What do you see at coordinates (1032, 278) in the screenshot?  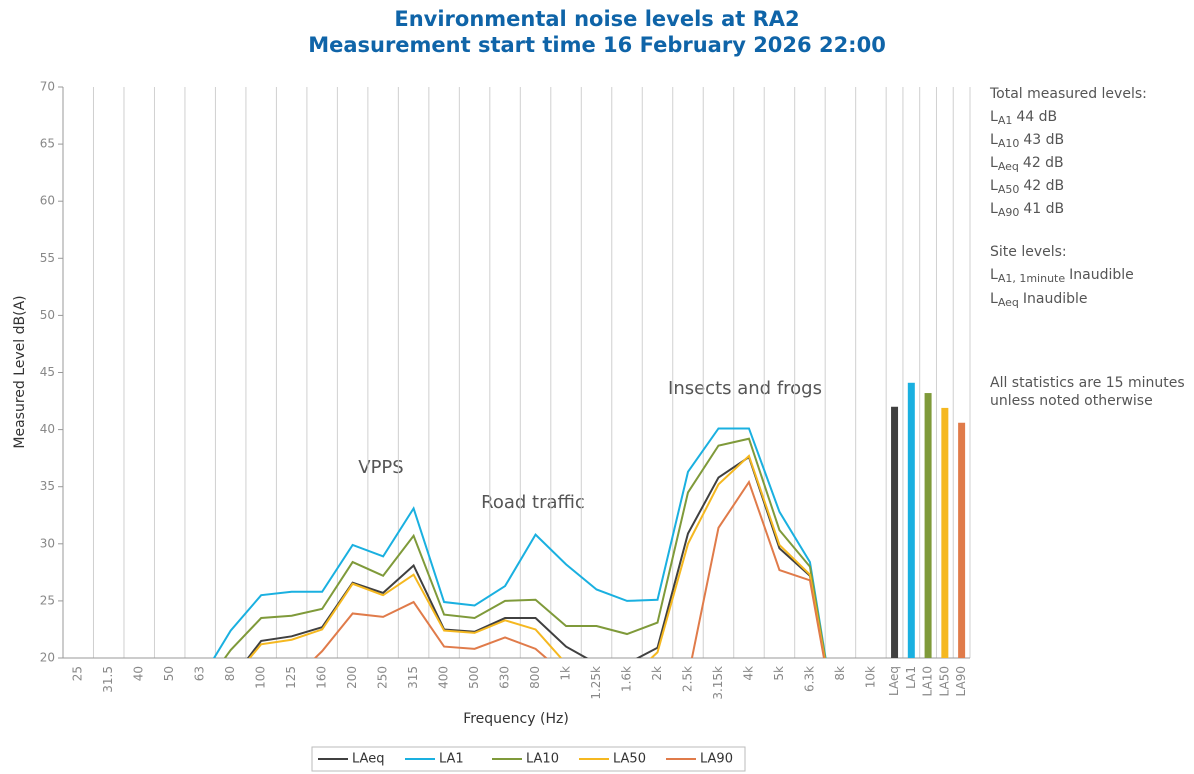 I see `note-sub: A1, 1minute` at bounding box center [1032, 278].